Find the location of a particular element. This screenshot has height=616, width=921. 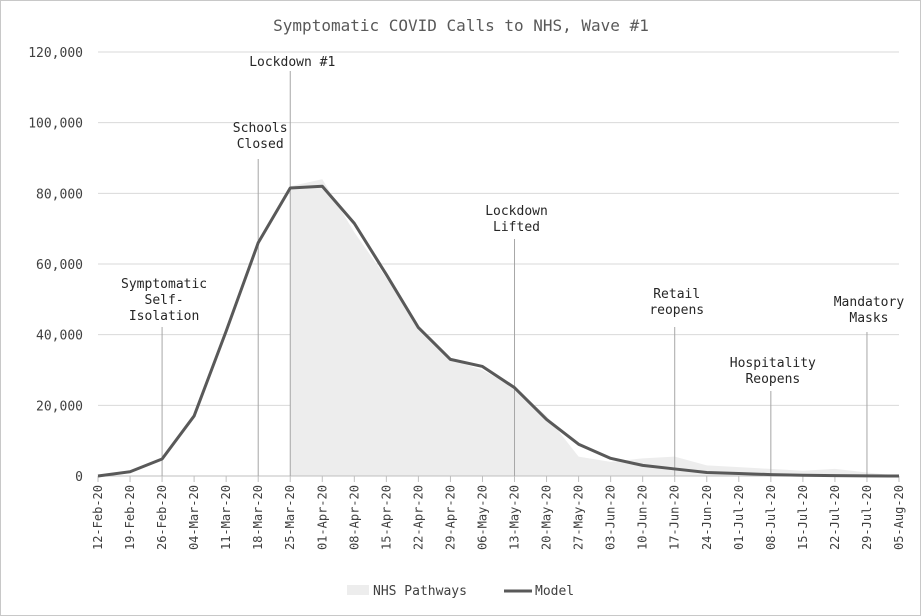

x-tick-label: 17-Jun-20 is located at coordinates (675, 517).